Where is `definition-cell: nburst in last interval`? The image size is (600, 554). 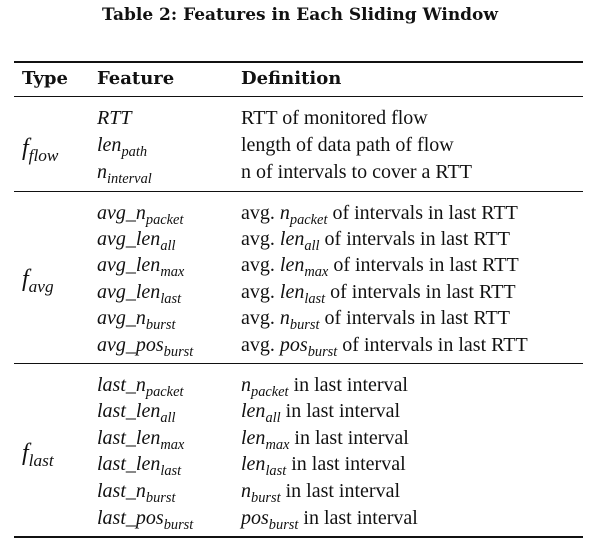 definition-cell: nburst in last interval is located at coordinates (321, 492).